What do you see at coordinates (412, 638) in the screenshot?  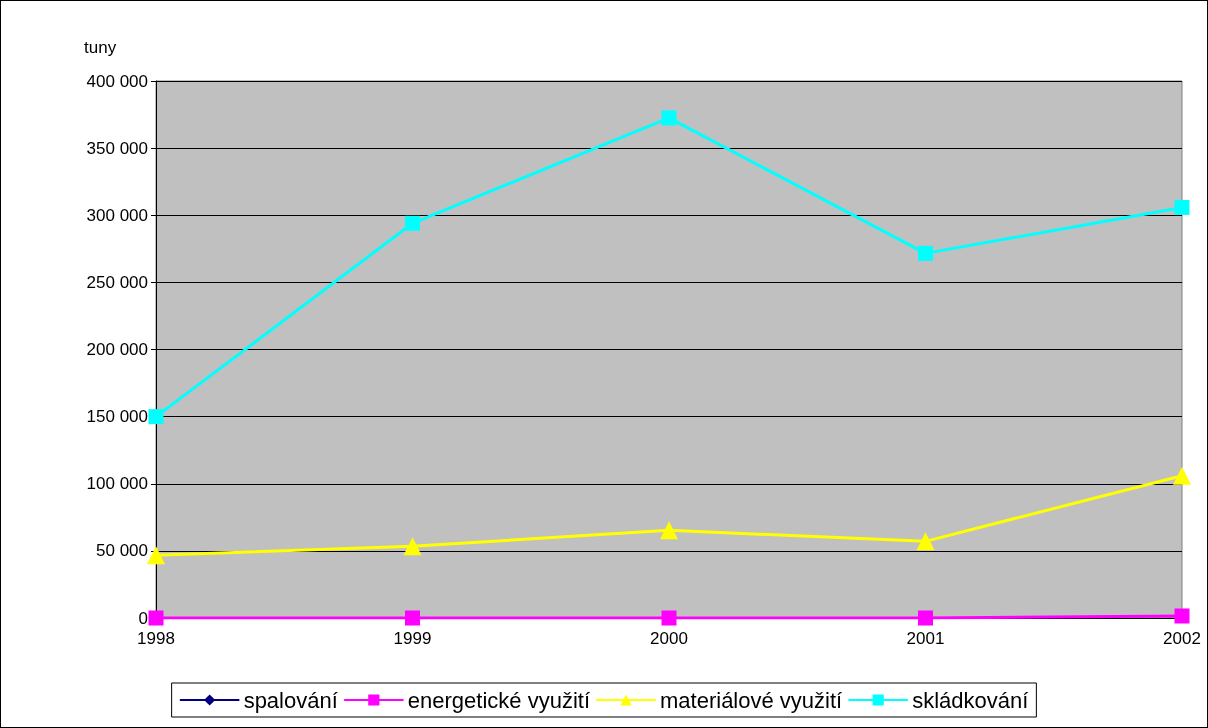 I see `x-tick-label: 1999` at bounding box center [412, 638].